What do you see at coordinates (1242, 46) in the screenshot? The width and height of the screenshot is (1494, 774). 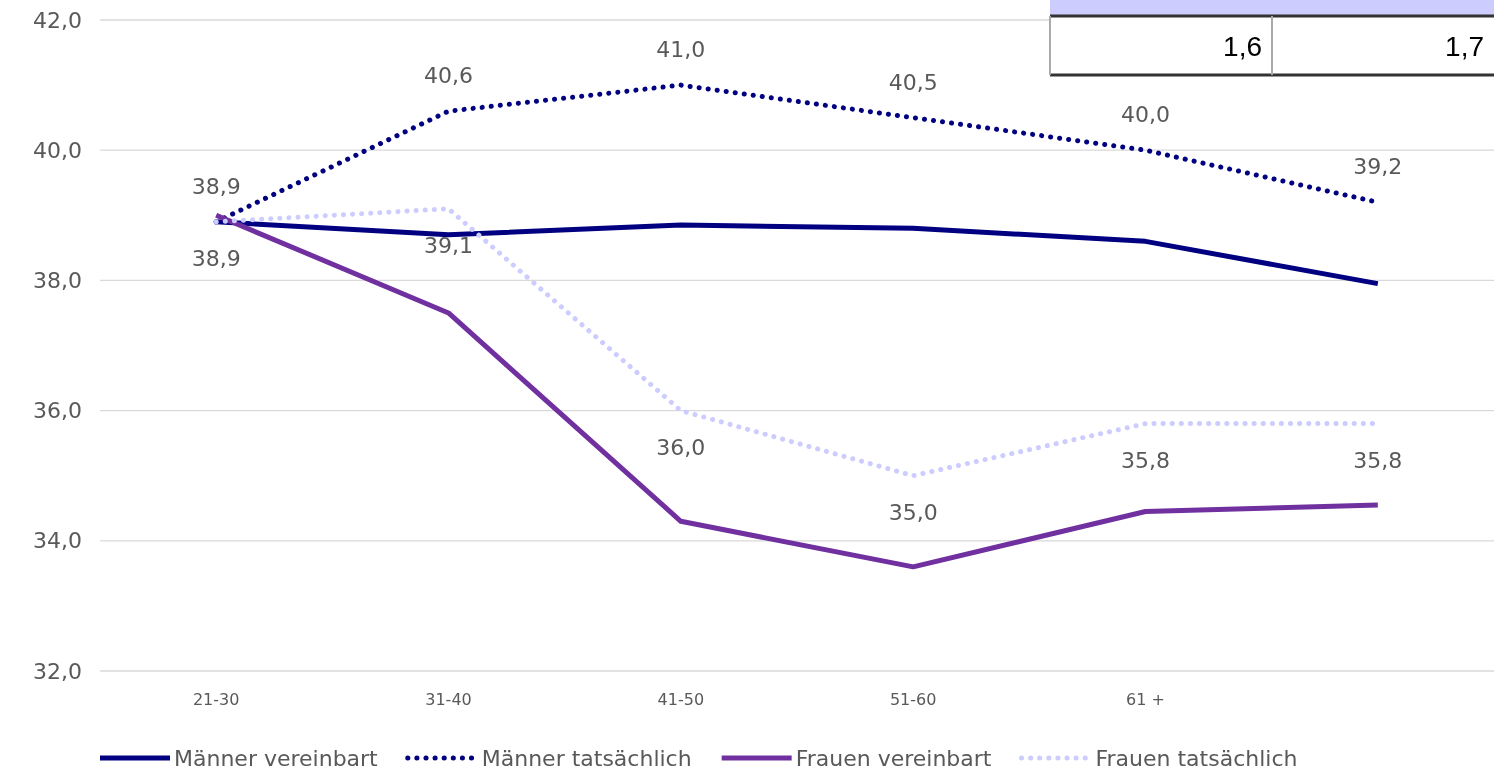 I see `annotation: 1,6` at bounding box center [1242, 46].